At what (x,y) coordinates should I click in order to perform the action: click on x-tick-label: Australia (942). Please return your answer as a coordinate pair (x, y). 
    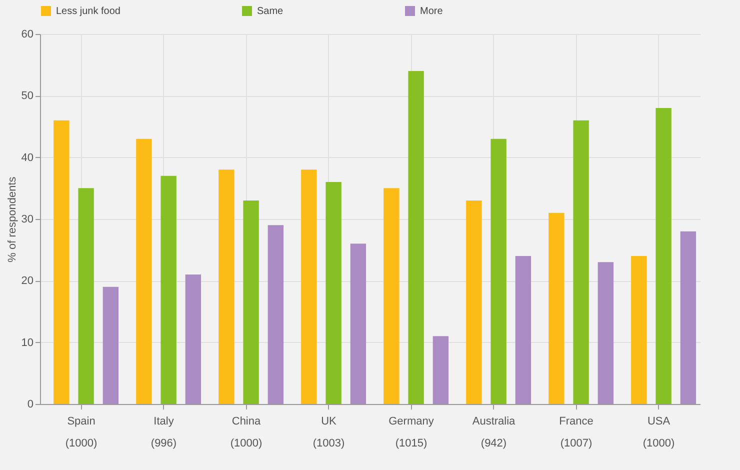
    Looking at the image, I should click on (494, 433).